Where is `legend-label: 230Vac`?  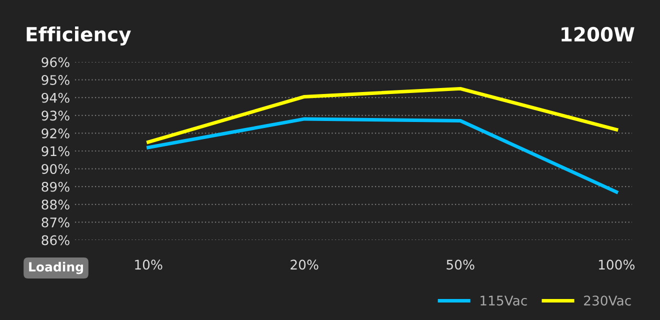 legend-label: 230Vac is located at coordinates (607, 301).